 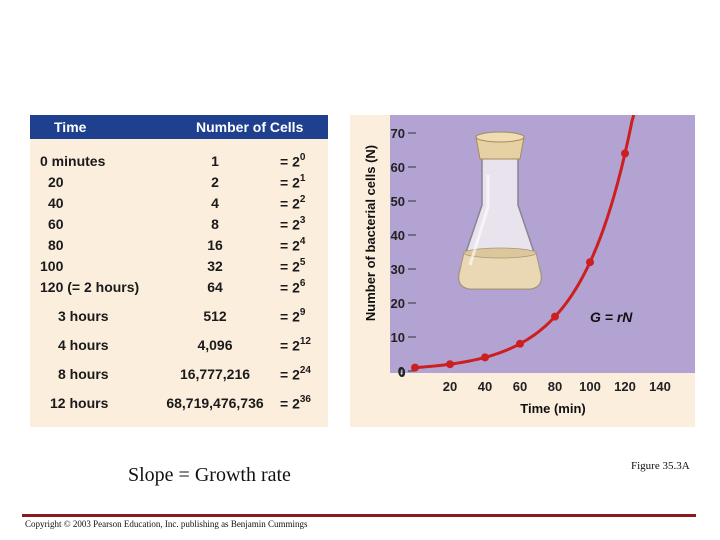 I want to click on table-row: 12 hours 68,719,476,736 = 236, so click(x=179, y=404).